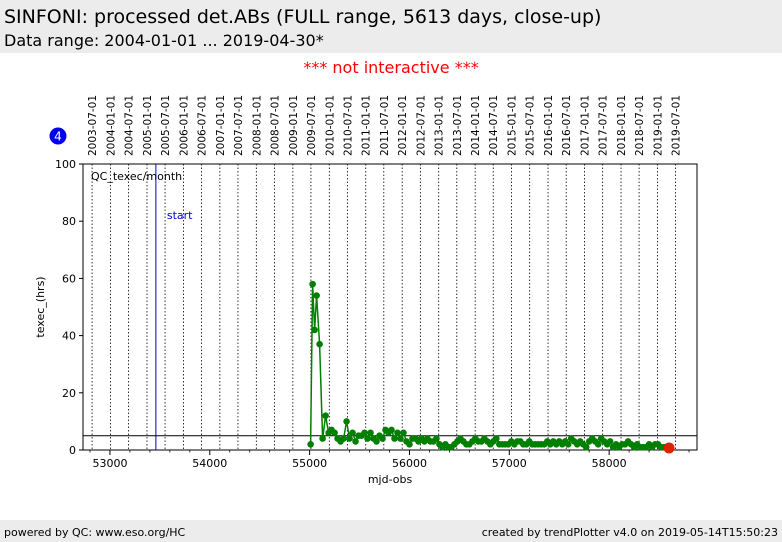 This screenshot has width=782, height=542. What do you see at coordinates (391, 531) in the screenshot?
I see `footer-band` at bounding box center [391, 531].